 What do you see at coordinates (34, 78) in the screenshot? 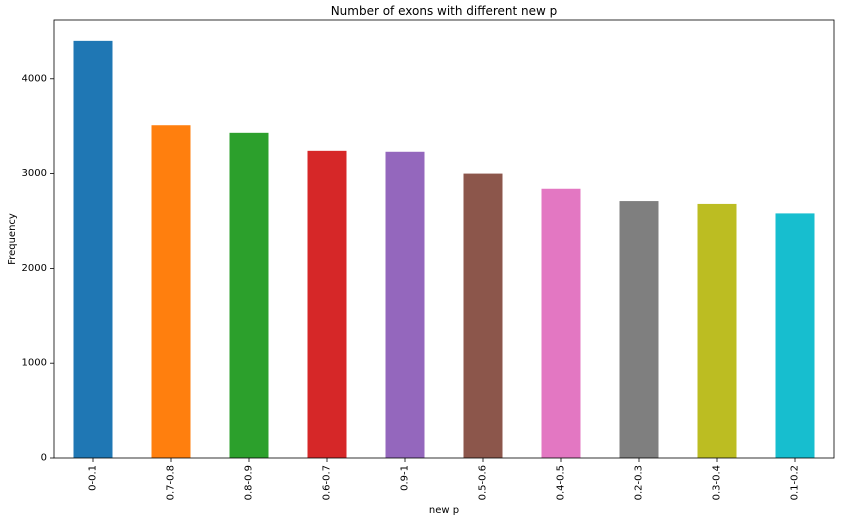
I see `y-tick-label: 4000` at bounding box center [34, 78].